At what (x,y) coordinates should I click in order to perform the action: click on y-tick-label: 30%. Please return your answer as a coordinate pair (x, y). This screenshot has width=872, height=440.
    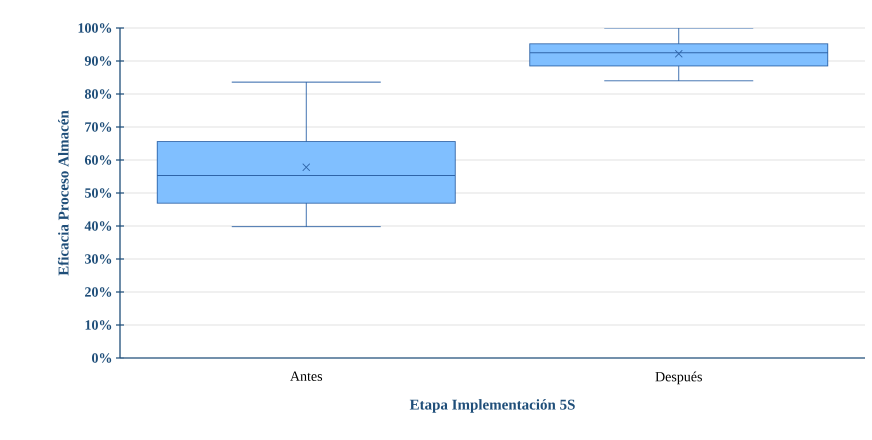
    Looking at the image, I should click on (98, 259).